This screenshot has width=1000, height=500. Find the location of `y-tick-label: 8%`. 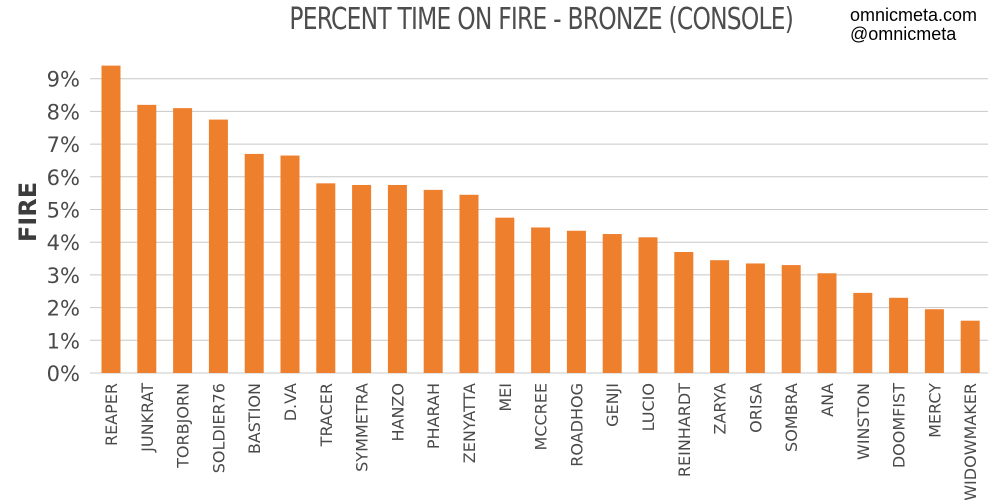

y-tick-label: 8% is located at coordinates (63, 112).